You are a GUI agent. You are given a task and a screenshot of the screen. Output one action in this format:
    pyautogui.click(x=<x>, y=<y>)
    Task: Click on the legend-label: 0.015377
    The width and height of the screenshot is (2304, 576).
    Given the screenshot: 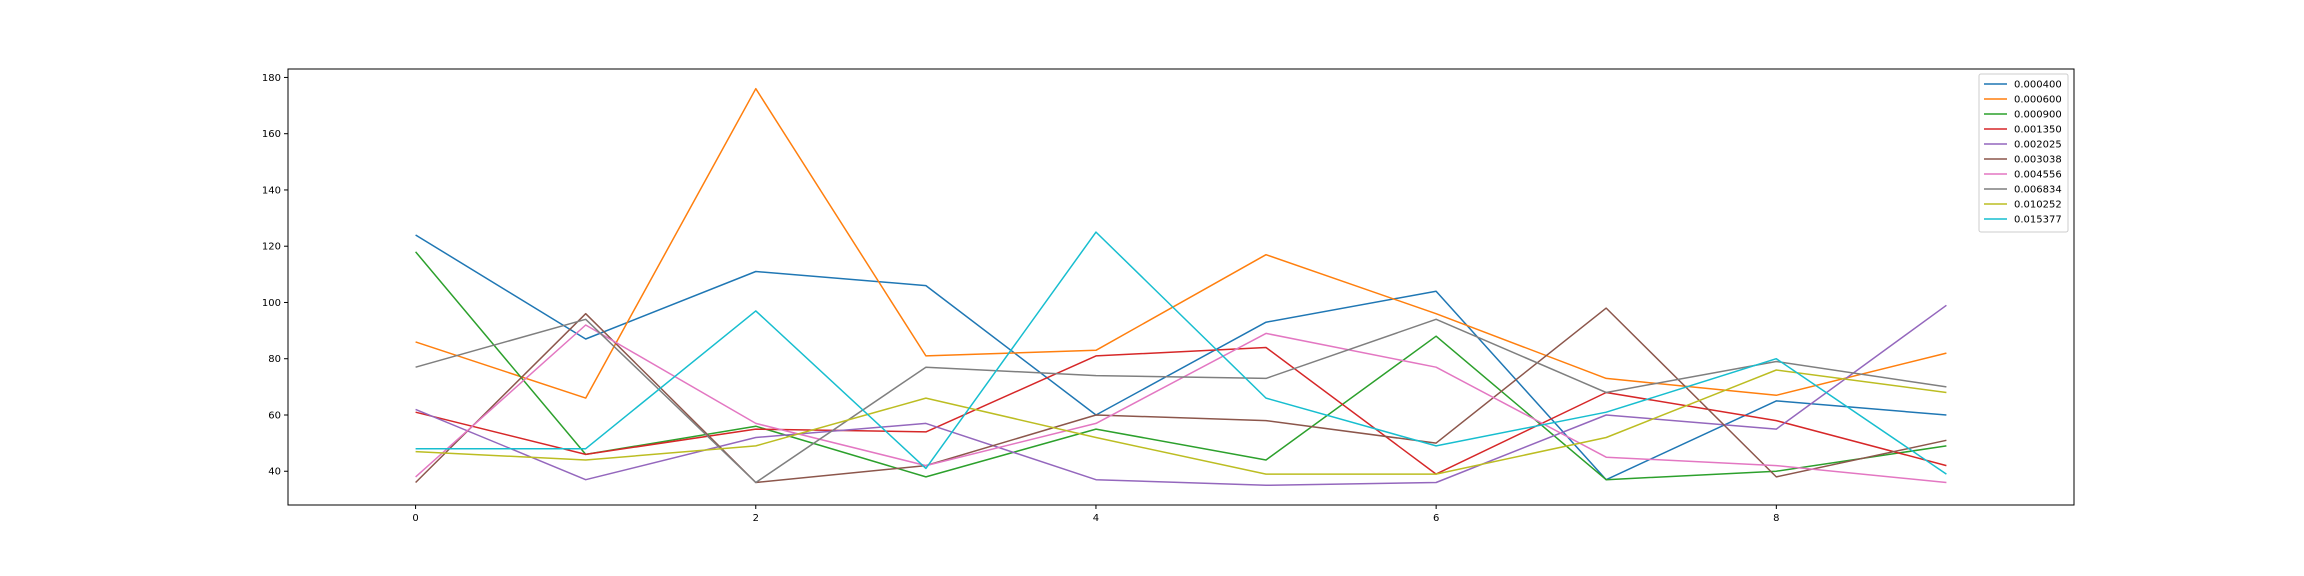 What is the action you would take?
    pyautogui.click(x=2038, y=220)
    